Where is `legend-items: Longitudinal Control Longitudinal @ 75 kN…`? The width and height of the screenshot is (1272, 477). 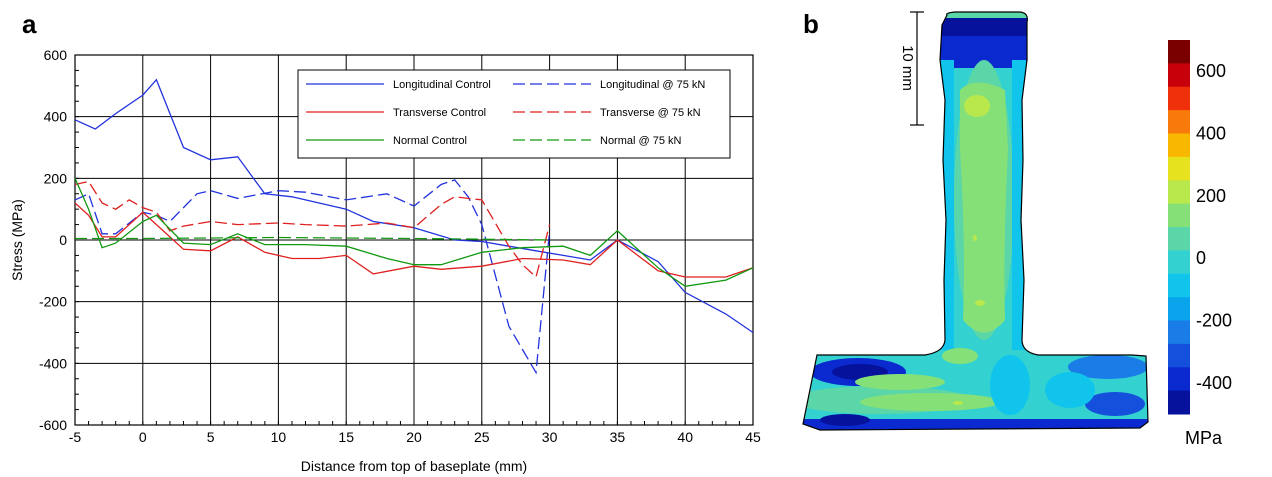
legend-items: Longitudinal Control Longitudinal @ 75 kN… is located at coordinates (505, 113).